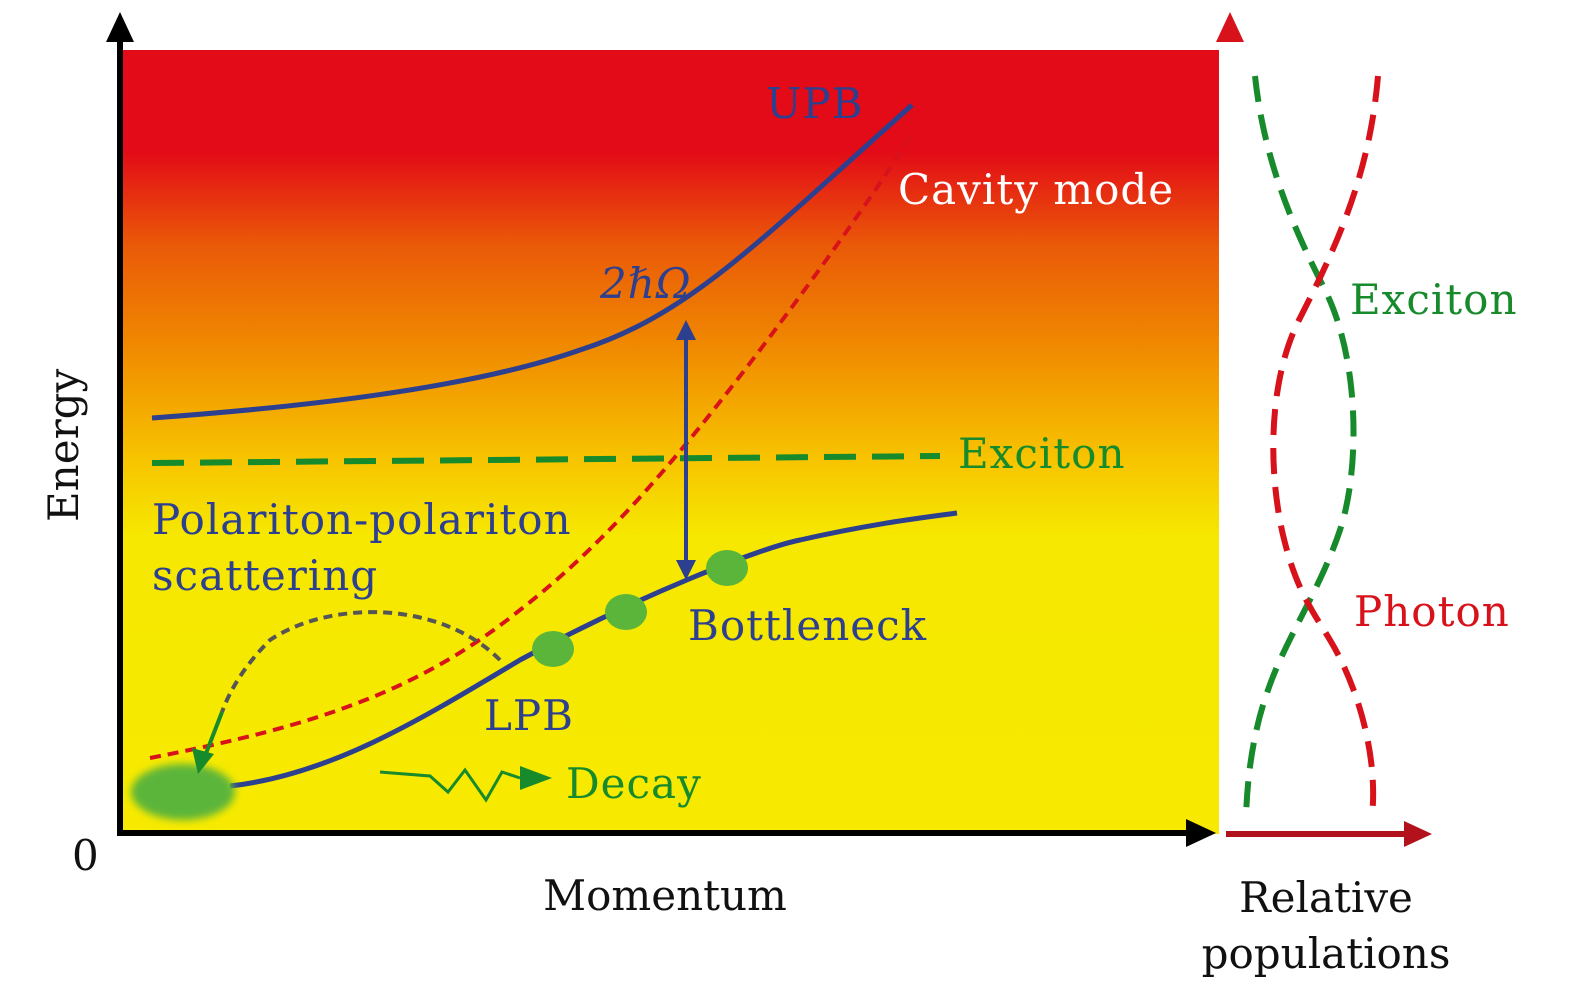 The width and height of the screenshot is (1575, 994). Describe the element at coordinates (634, 783) in the screenshot. I see `decay-label: Decay` at that location.